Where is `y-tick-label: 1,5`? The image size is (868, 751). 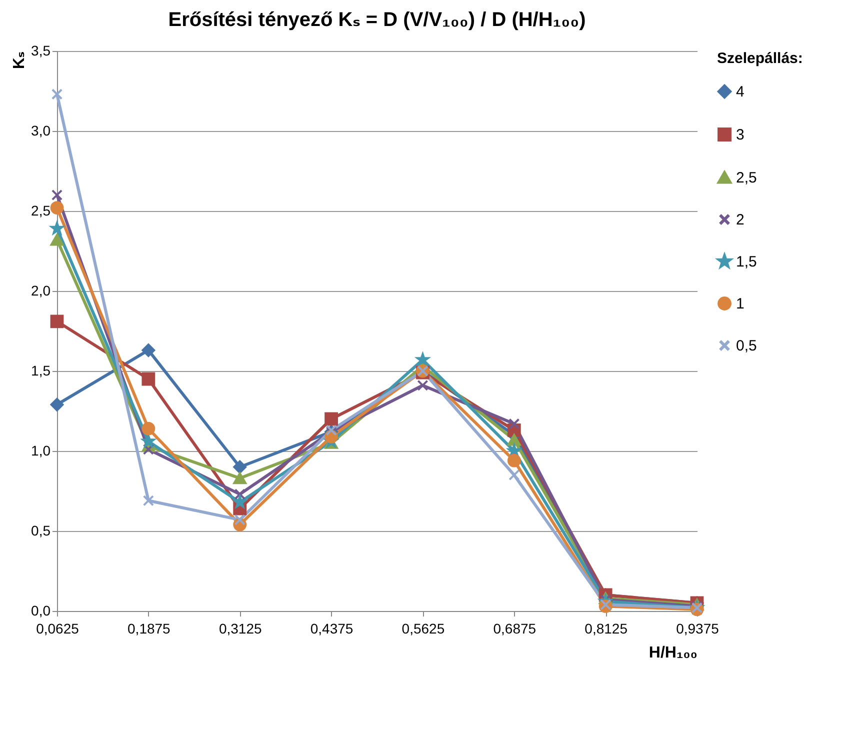 y-tick-label: 1,5 is located at coordinates (41, 370).